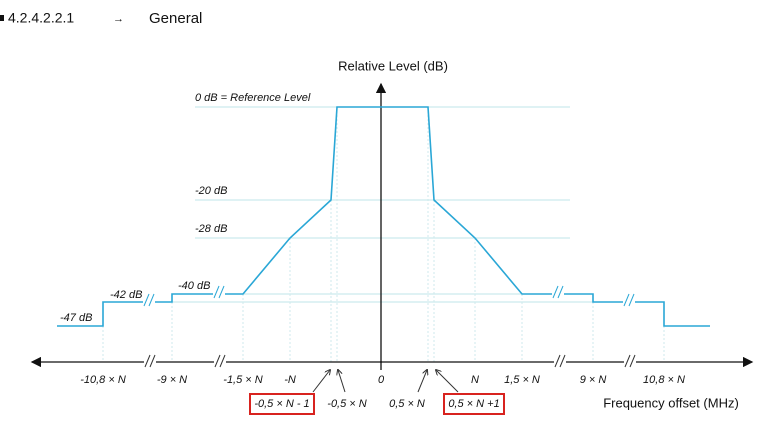 The width and height of the screenshot is (769, 423). What do you see at coordinates (593, 380) in the screenshot?
I see `x-label: 9 × N` at bounding box center [593, 380].